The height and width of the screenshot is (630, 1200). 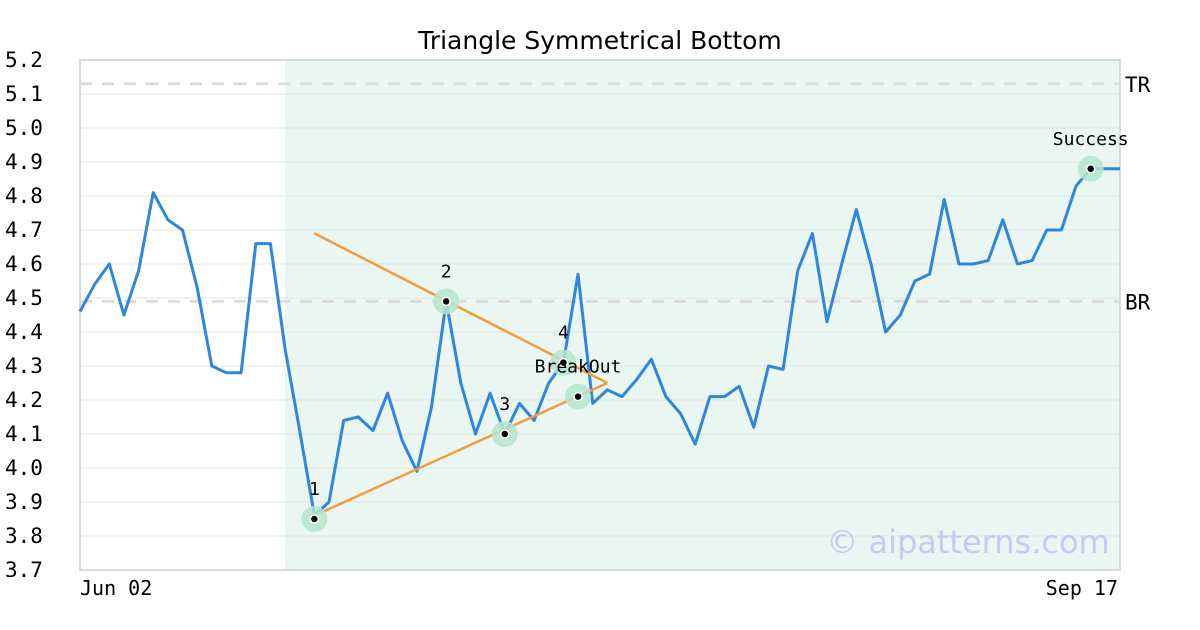 I want to click on y-tick-label: 3.7, so click(x=24, y=570).